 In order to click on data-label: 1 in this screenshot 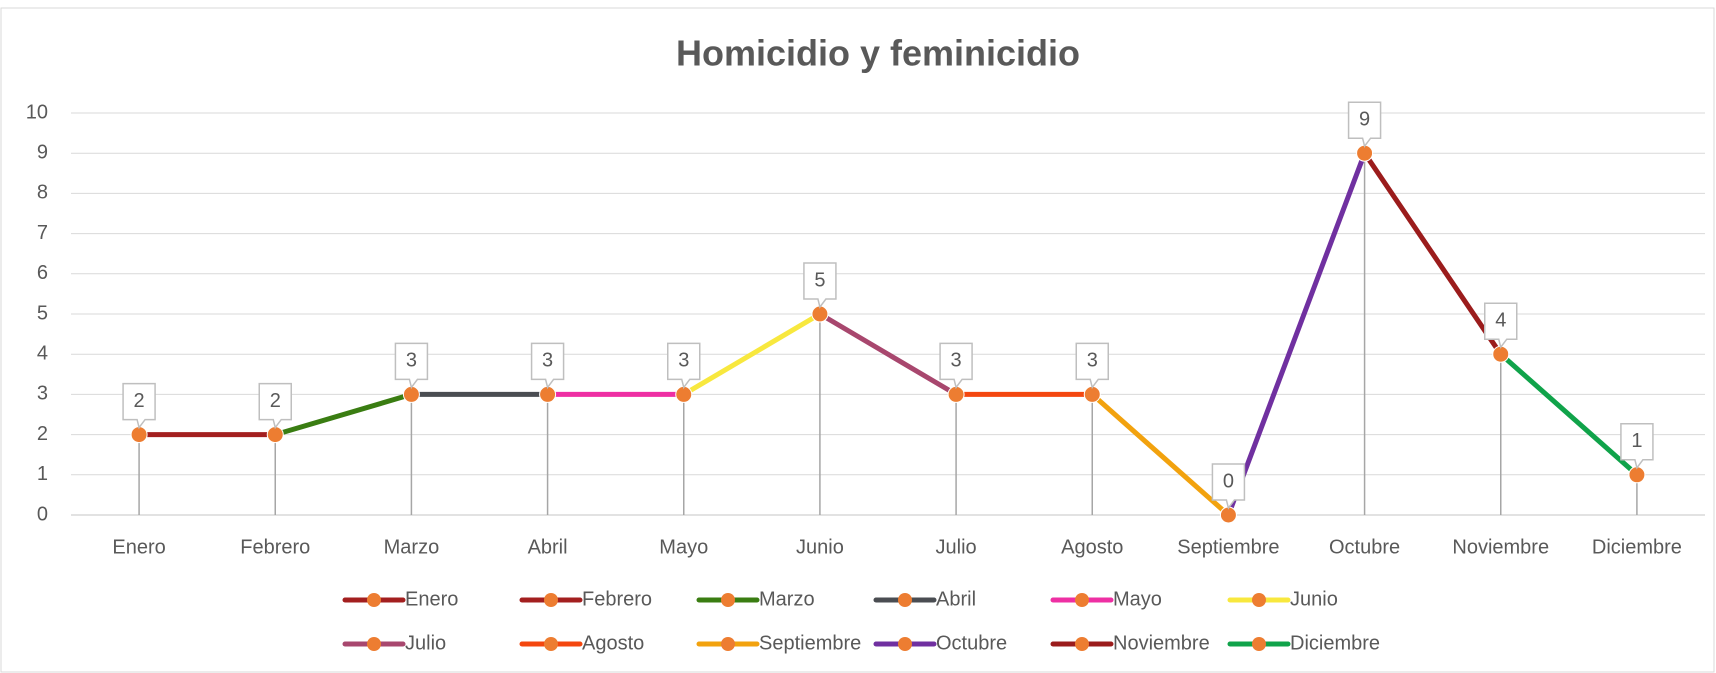, I will do `click(1636, 441)`.